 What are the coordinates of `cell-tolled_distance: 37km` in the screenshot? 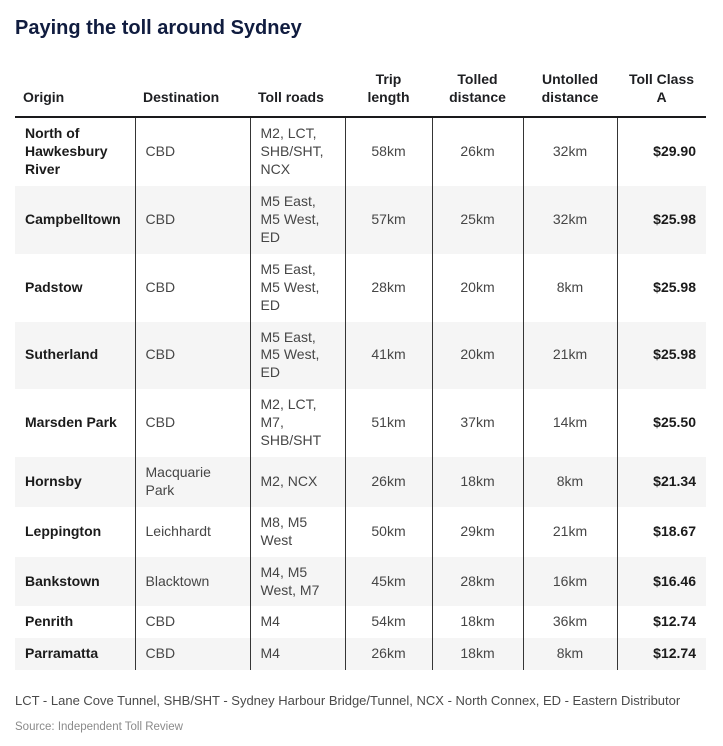 It's located at (477, 423).